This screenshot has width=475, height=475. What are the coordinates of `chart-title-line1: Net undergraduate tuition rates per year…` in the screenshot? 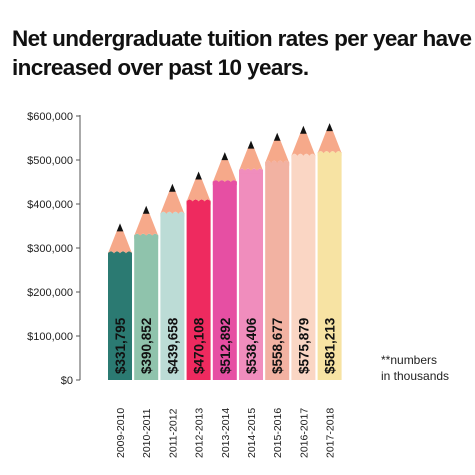 It's located at (242, 38).